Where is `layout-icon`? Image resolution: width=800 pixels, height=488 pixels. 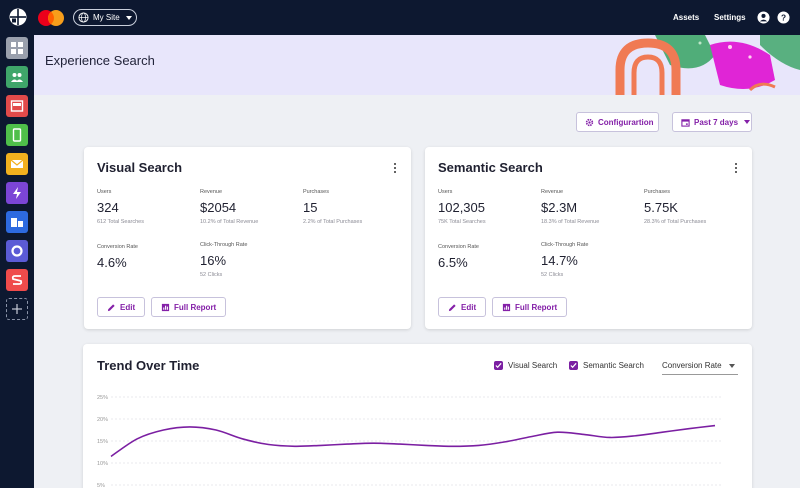 layout-icon is located at coordinates (17, 106).